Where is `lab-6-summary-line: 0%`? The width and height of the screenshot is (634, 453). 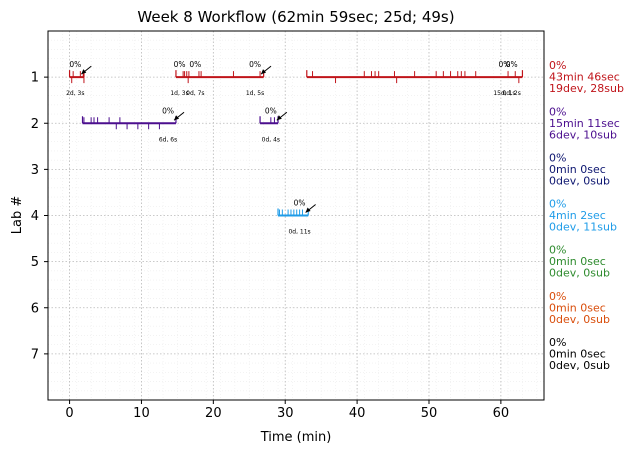
lab-6-summary-line: 0% is located at coordinates (557, 296).